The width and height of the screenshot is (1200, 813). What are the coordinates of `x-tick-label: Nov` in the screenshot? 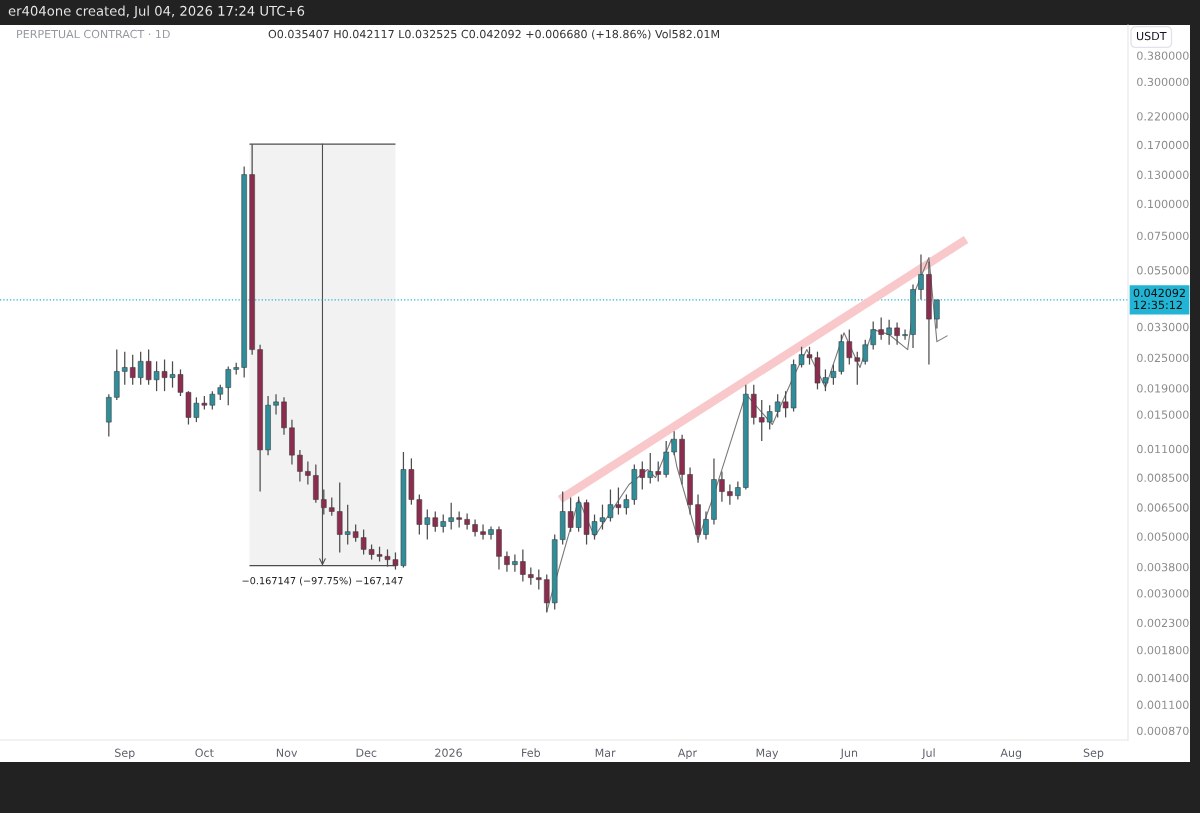 It's located at (287, 752).